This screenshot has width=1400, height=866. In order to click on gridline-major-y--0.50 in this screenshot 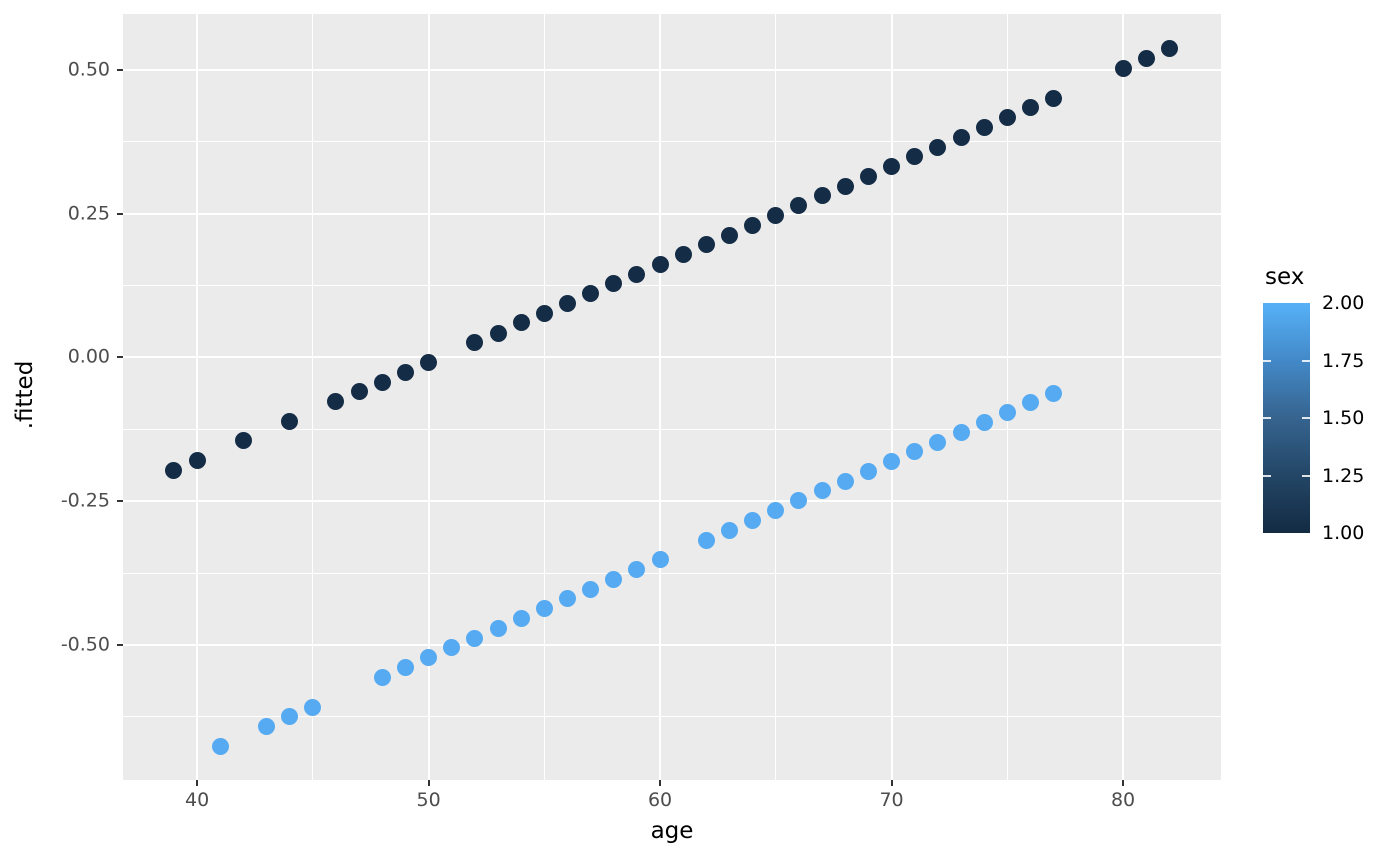, I will do `click(672, 644)`.